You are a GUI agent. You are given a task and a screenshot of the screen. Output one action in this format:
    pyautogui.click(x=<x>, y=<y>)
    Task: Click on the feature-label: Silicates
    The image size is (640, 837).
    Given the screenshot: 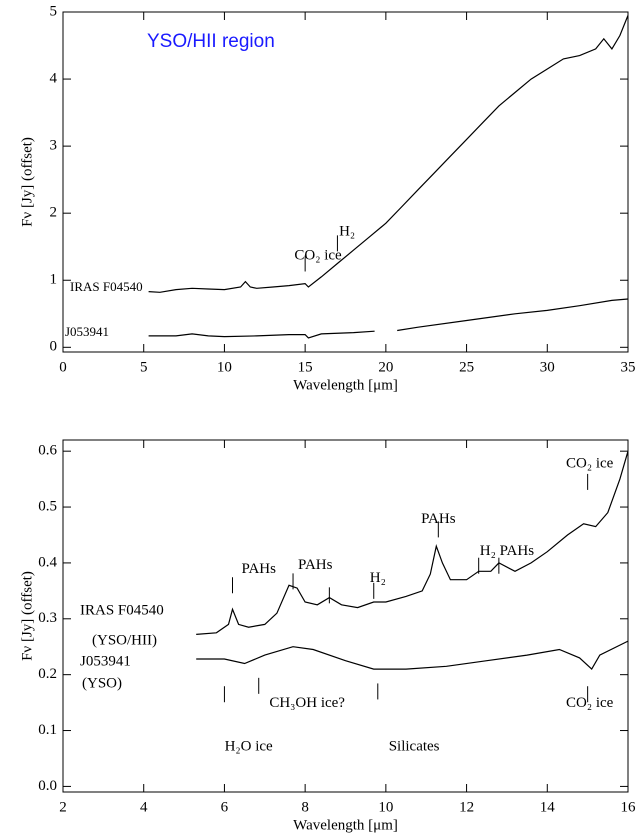 What is the action you would take?
    pyautogui.click(x=414, y=747)
    